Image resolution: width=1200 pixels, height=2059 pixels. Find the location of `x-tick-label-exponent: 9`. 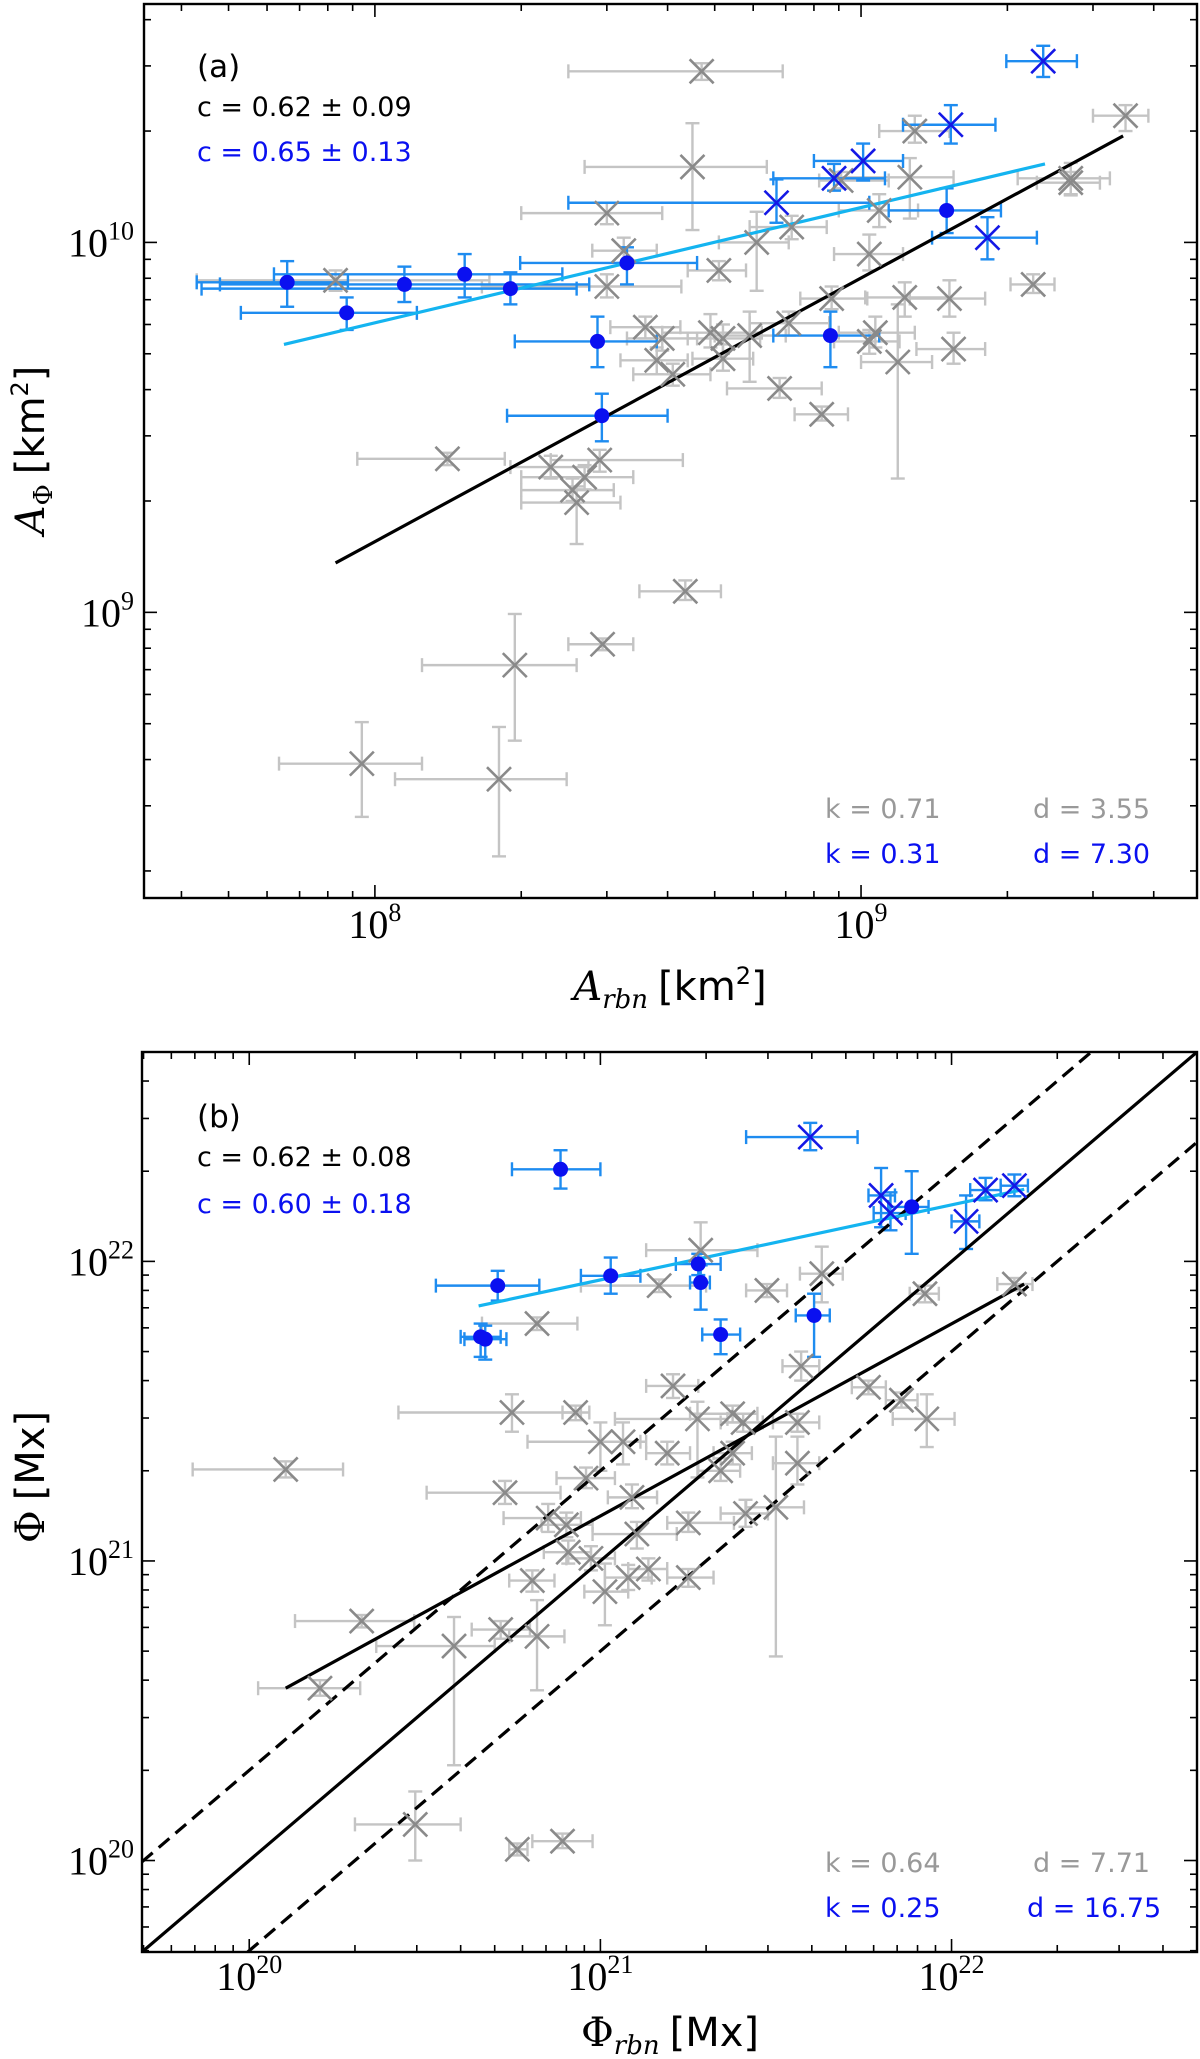

x-tick-label-exponent: 9 is located at coordinates (881, 912).